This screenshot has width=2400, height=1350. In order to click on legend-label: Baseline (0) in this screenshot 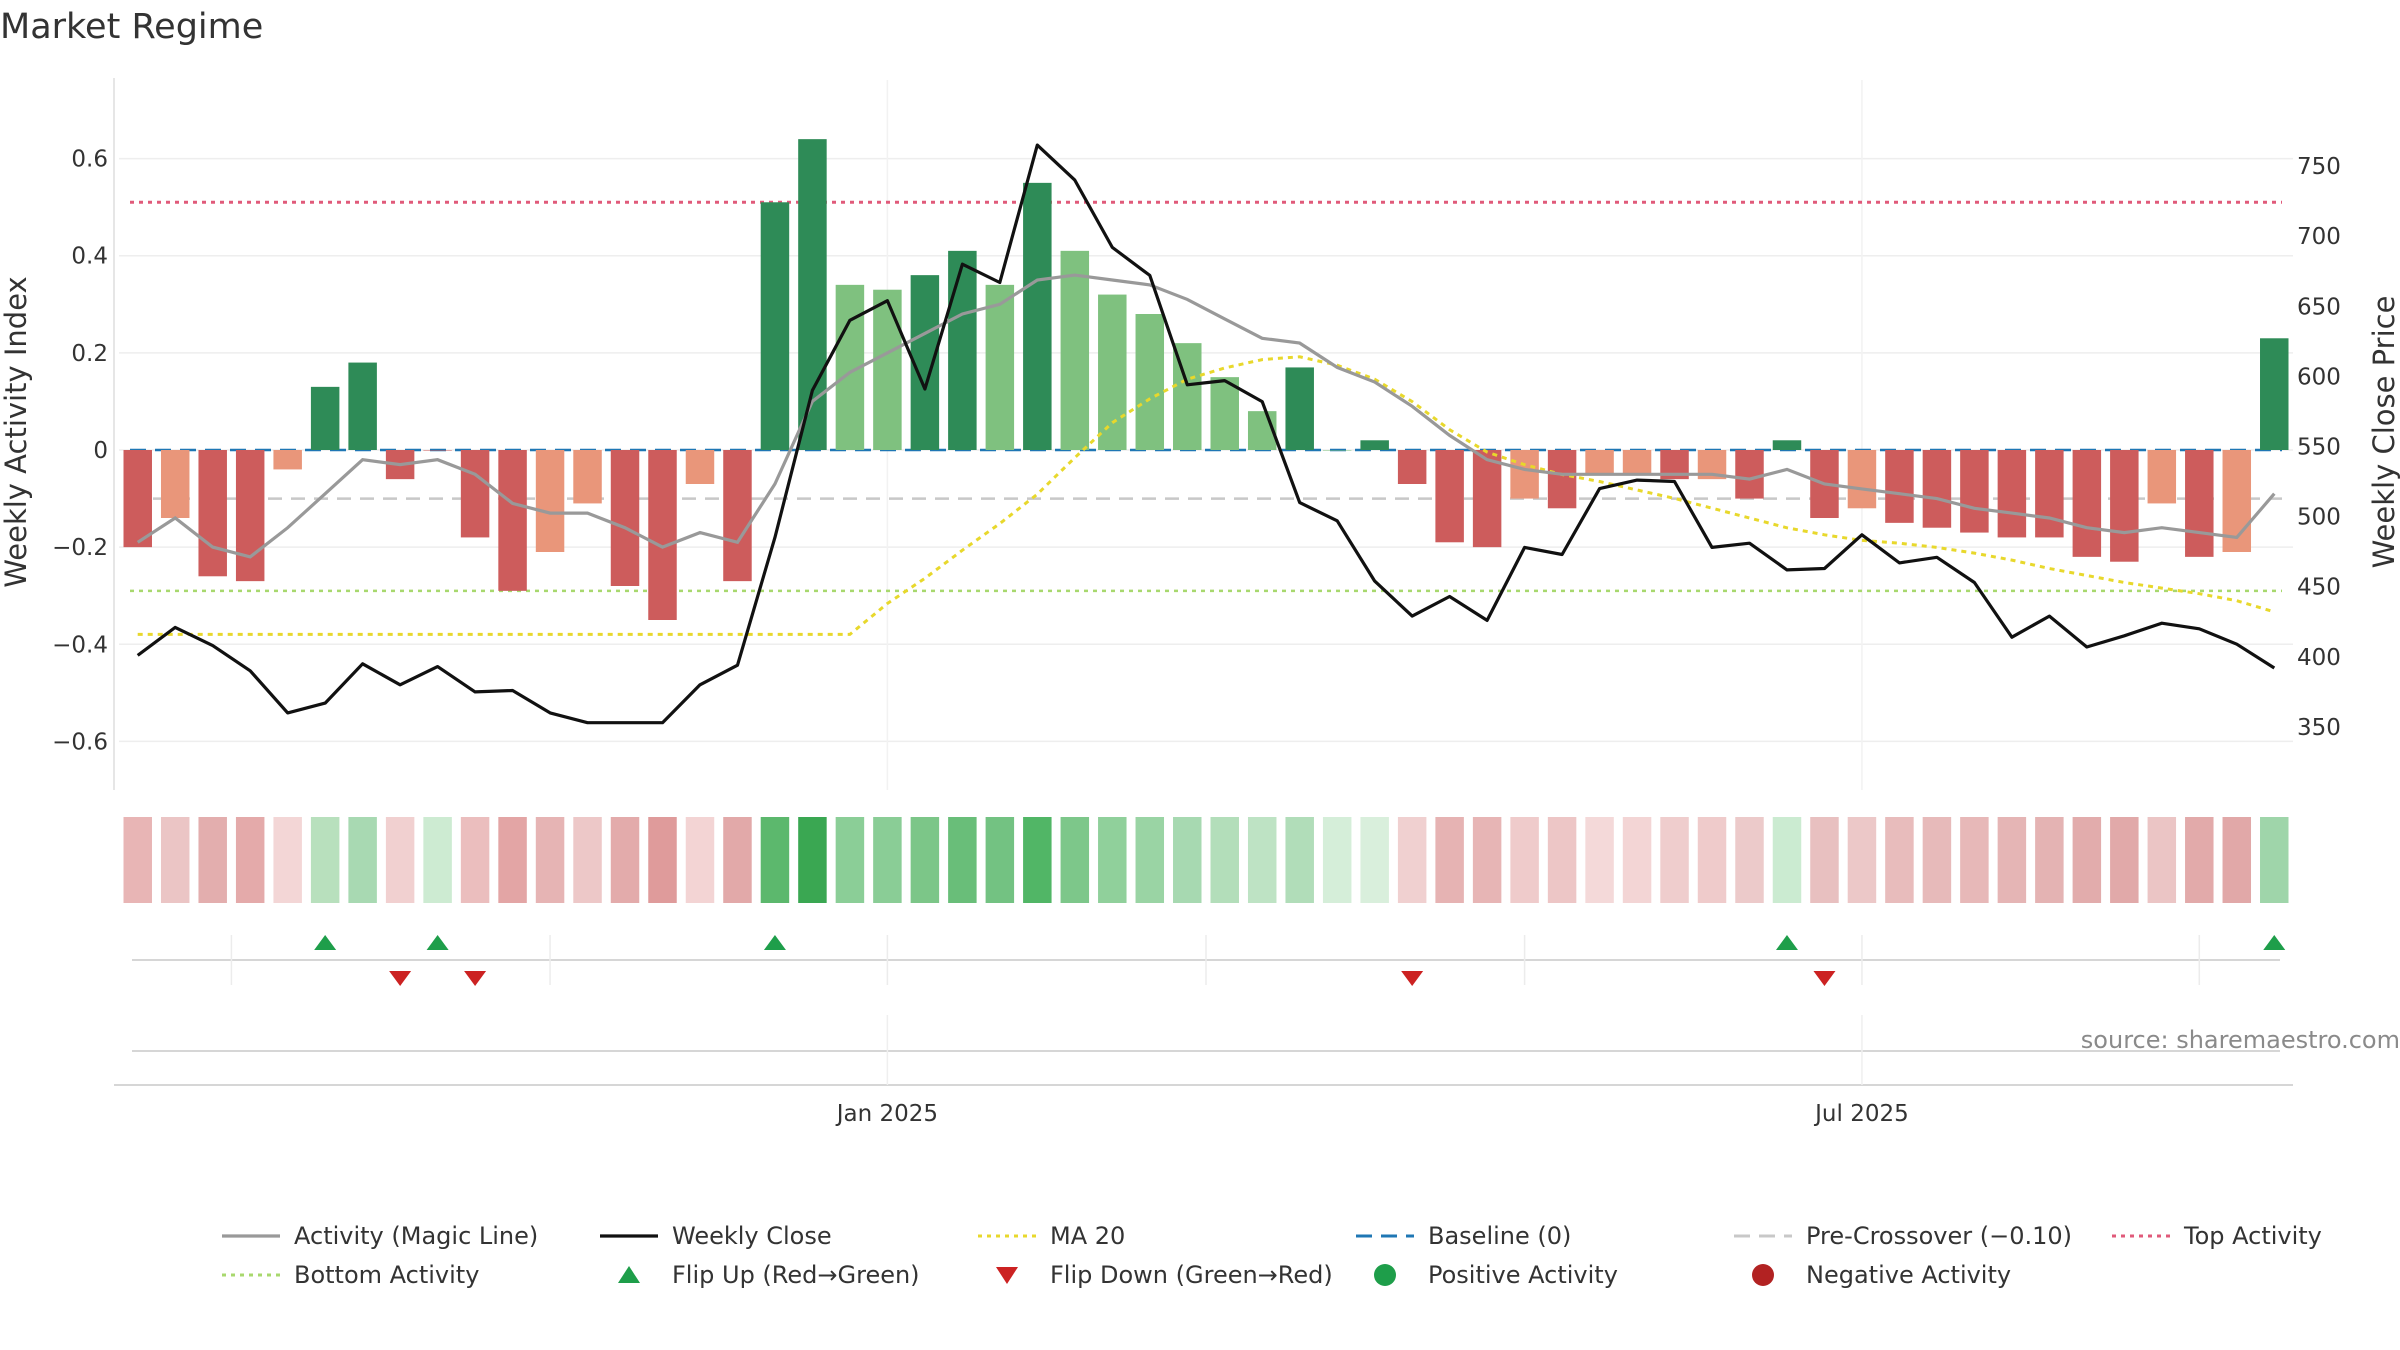, I will do `click(1499, 1236)`.